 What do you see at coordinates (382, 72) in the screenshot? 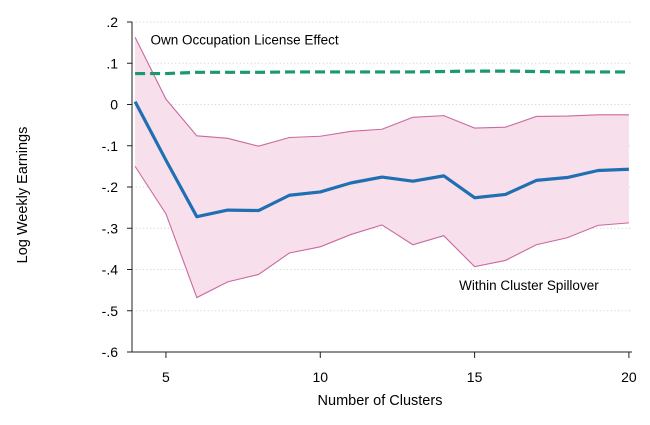
I see `own-effect-line` at bounding box center [382, 72].